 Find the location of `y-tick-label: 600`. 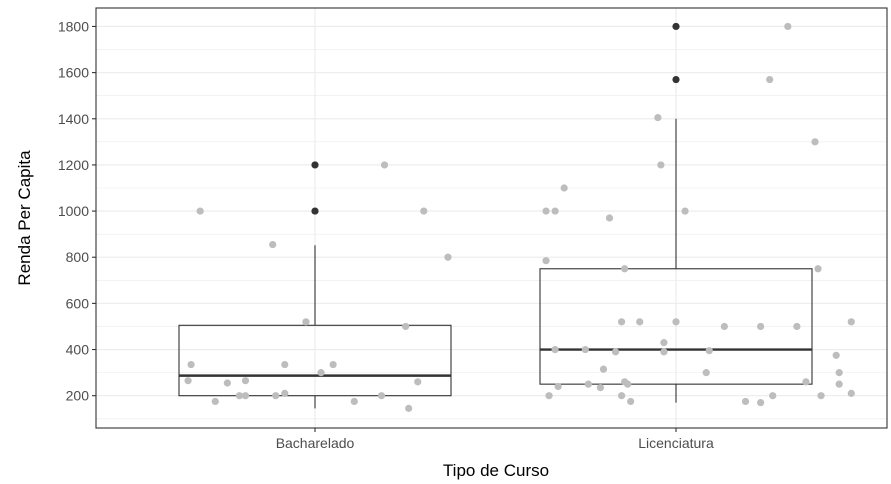

y-tick-label: 600 is located at coordinates (78, 303).